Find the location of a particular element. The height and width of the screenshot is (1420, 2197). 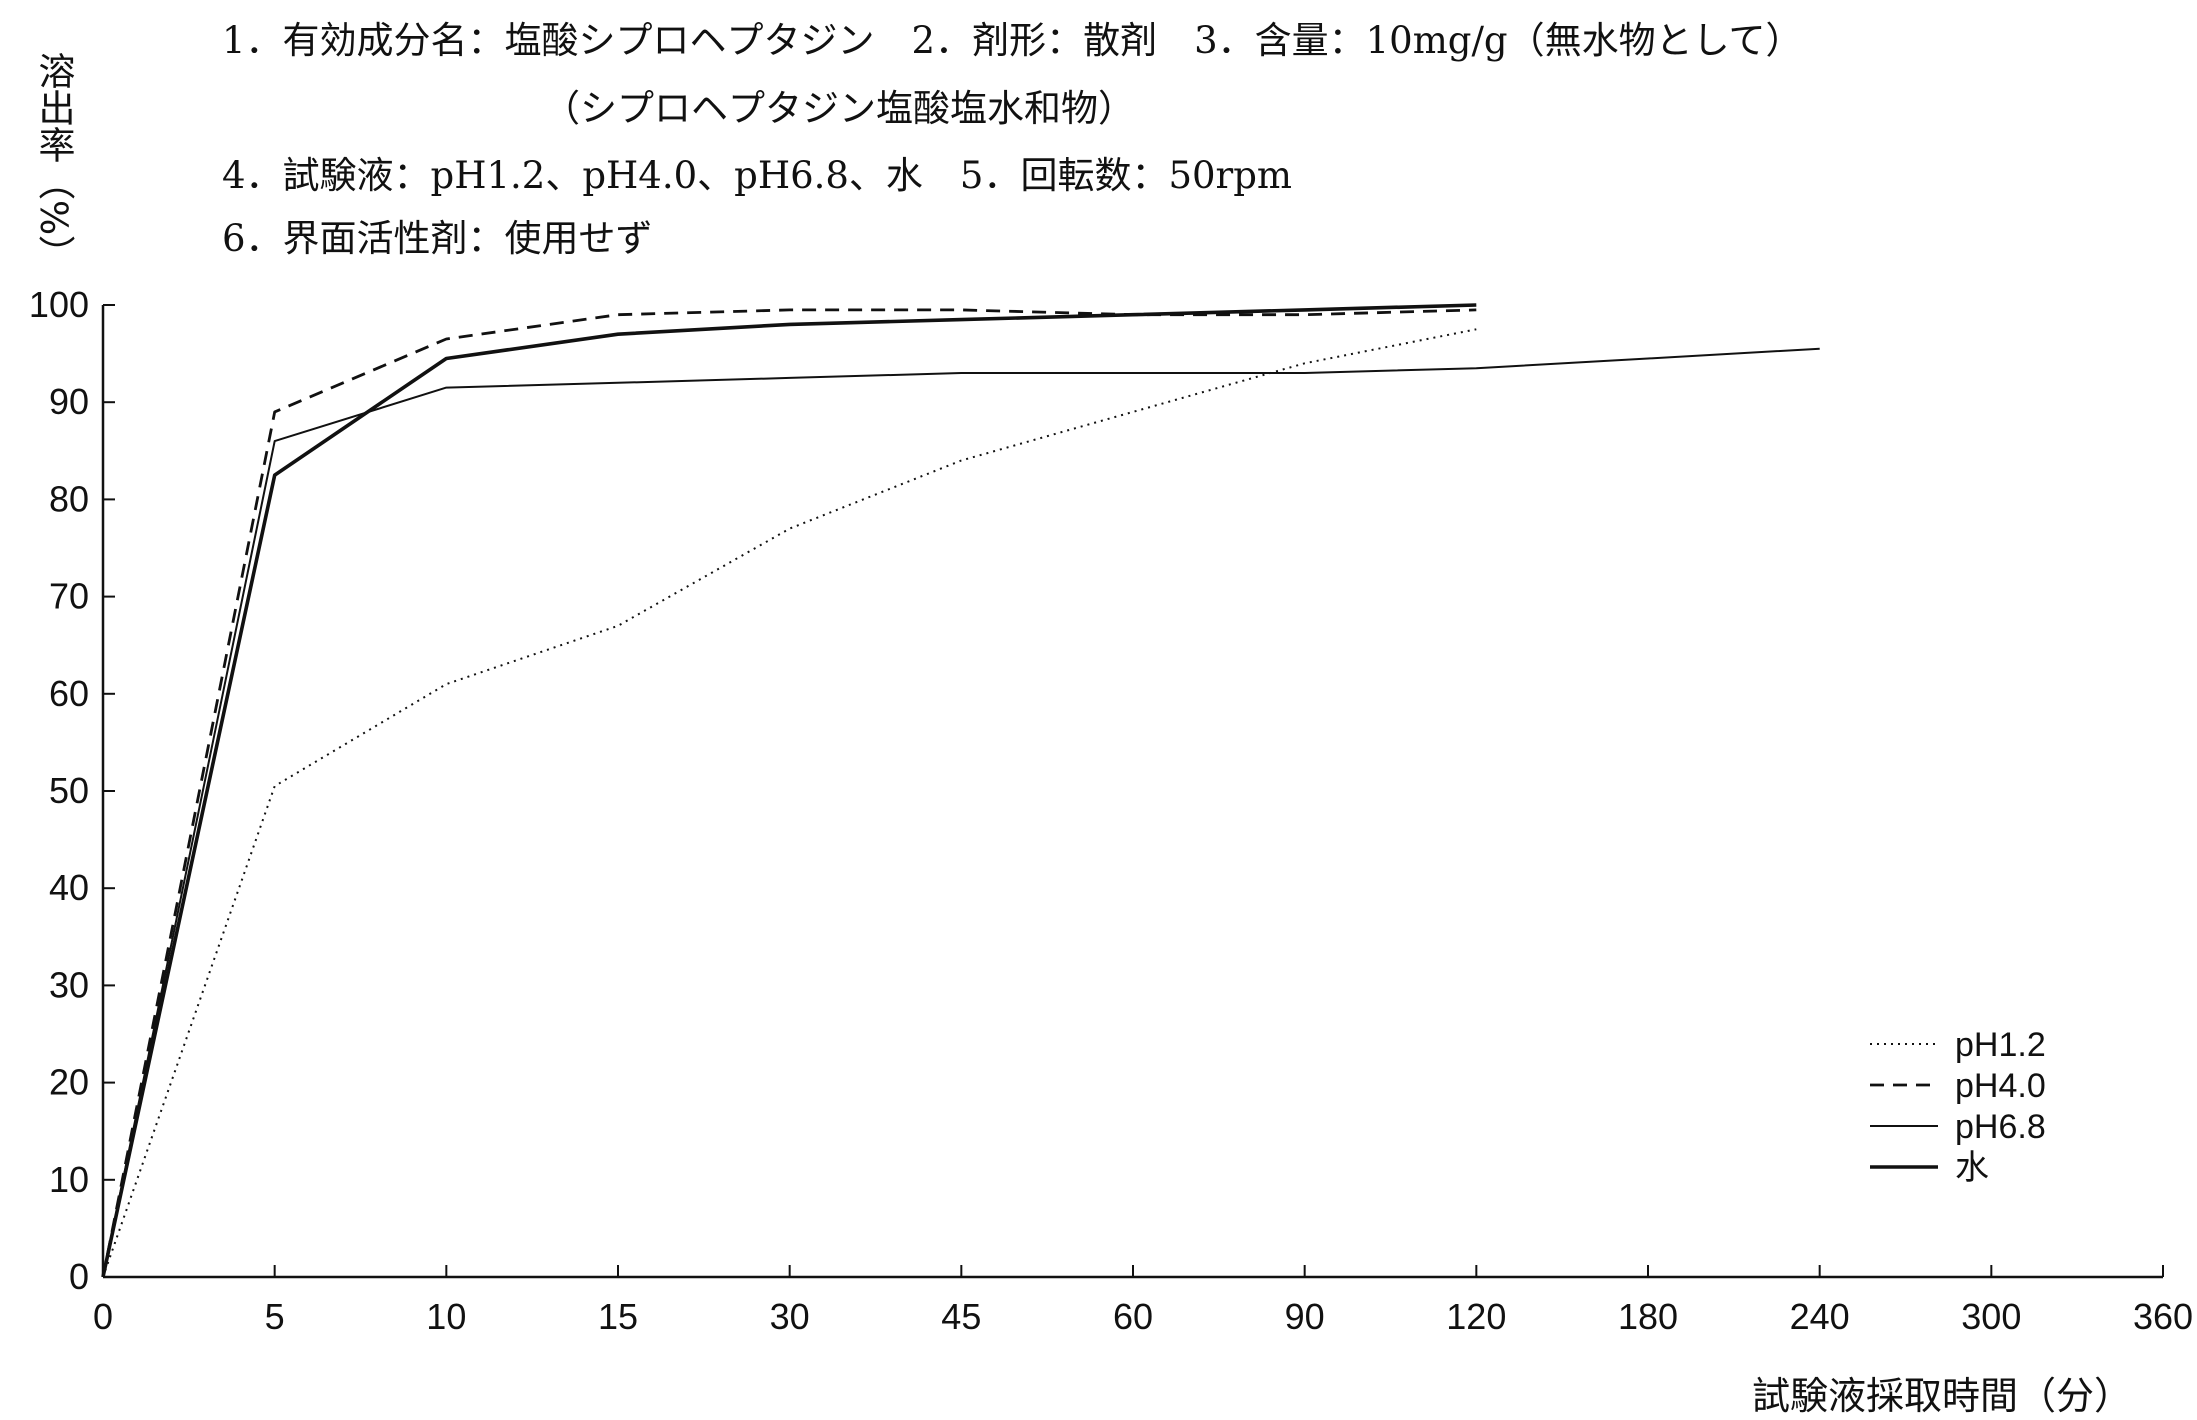

y-tick-label: 80 is located at coordinates (69, 498).